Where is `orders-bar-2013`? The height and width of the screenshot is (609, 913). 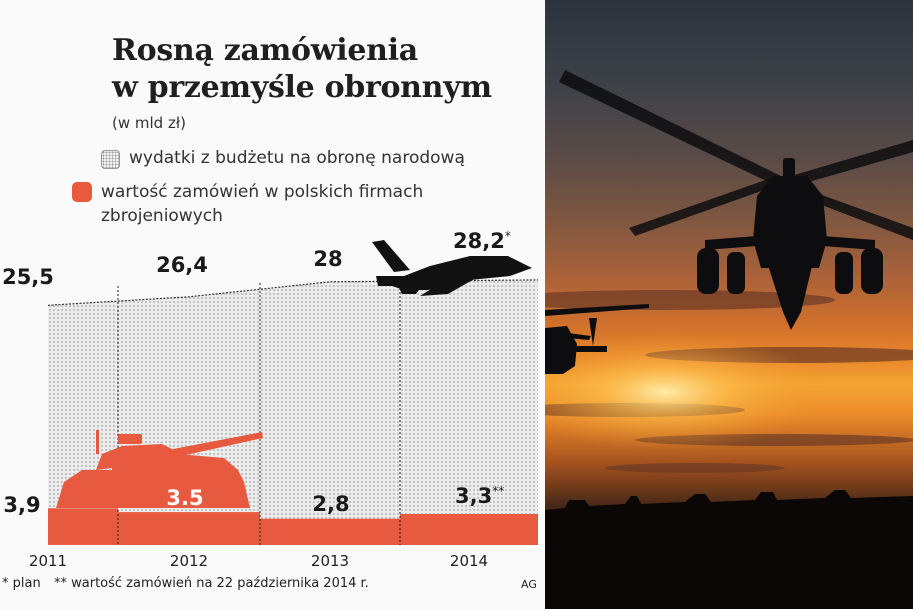
orders-bar-2013 is located at coordinates (330, 532).